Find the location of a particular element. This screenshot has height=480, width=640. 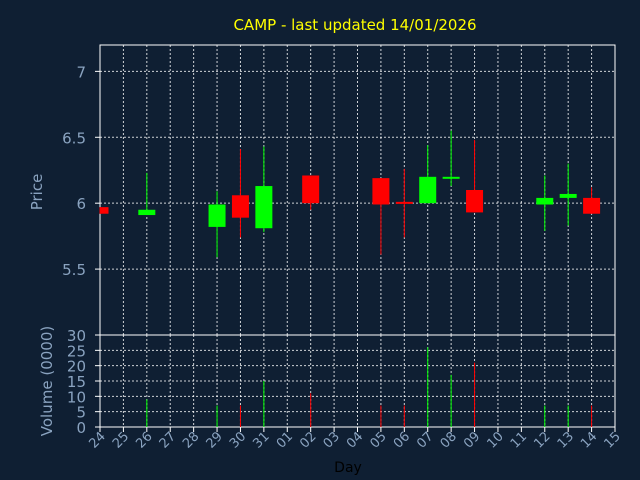

chart-title: CAMP - last updated 14/01/2026 is located at coordinates (354, 25).